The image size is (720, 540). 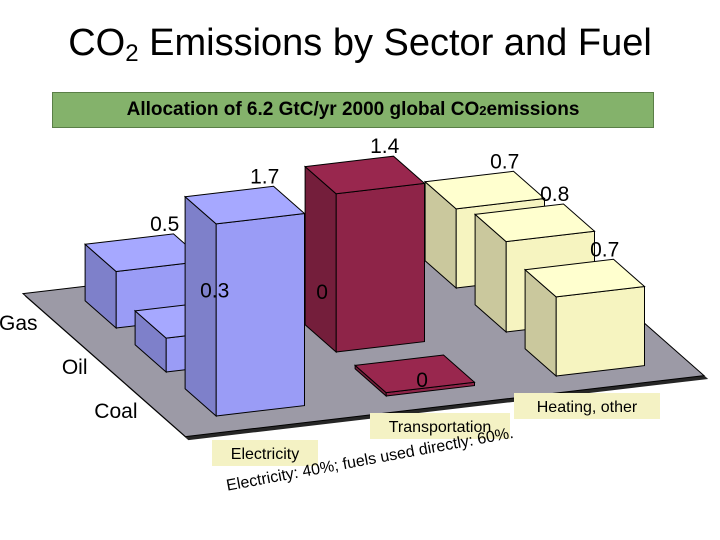 I want to click on value-label-heating-gas: 0.7, so click(x=504, y=161).